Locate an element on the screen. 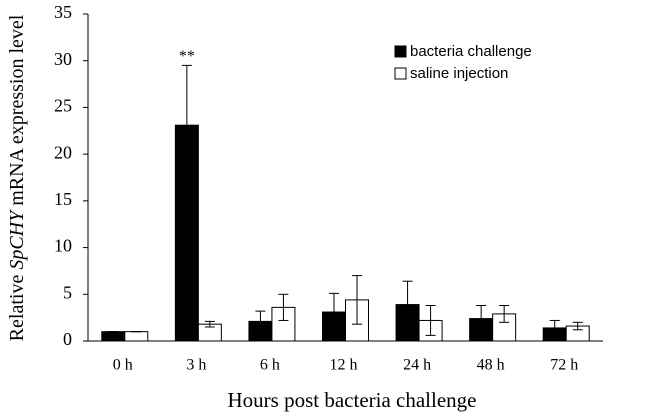 The width and height of the screenshot is (645, 416). x-tick-label: 48 h is located at coordinates (491, 365).